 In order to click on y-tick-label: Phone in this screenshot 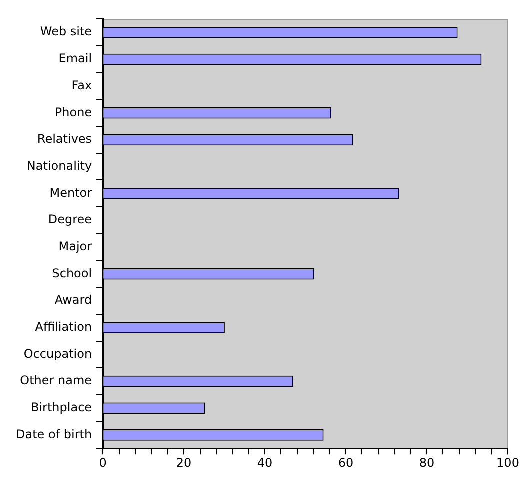, I will do `click(73, 112)`.